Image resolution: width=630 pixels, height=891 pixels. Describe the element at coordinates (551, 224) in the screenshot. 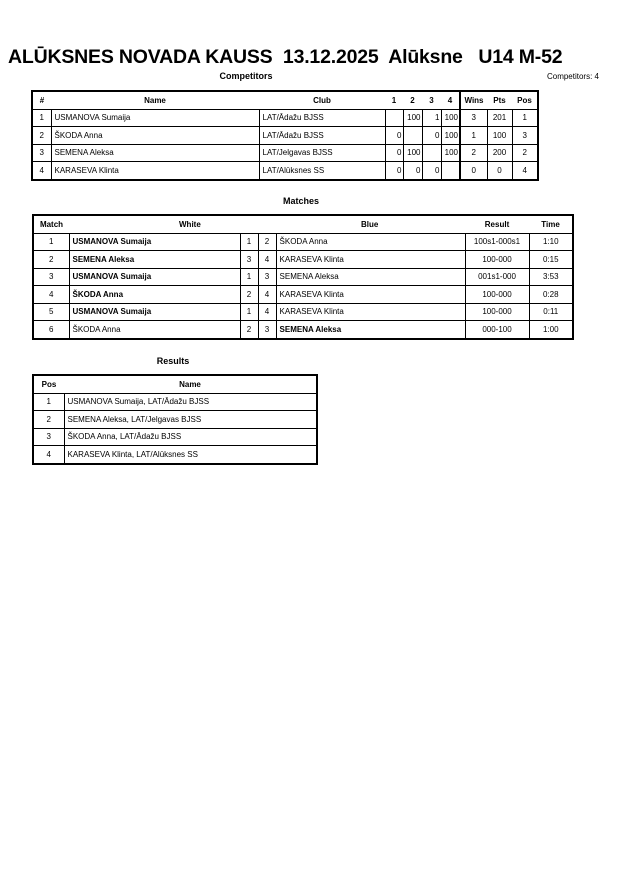

I see `col-time: Time` at that location.